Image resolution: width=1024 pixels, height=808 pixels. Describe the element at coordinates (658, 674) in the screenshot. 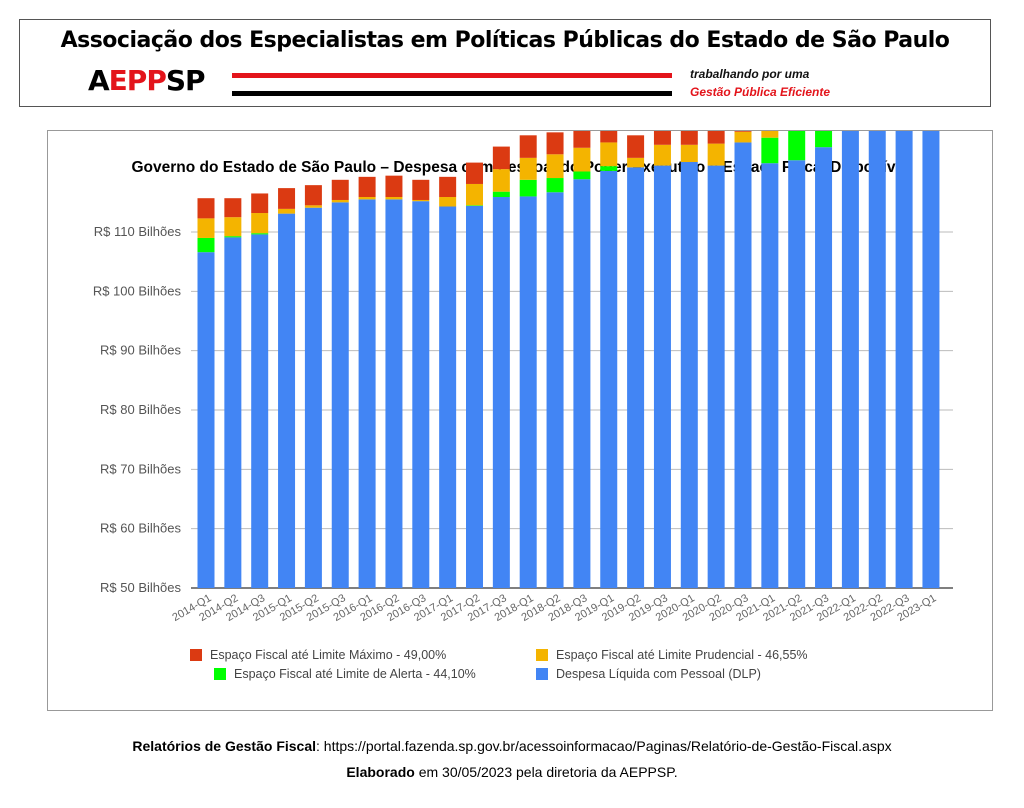

I see `legend-label: Despesa Líquida com Pessoal (DLP)` at that location.